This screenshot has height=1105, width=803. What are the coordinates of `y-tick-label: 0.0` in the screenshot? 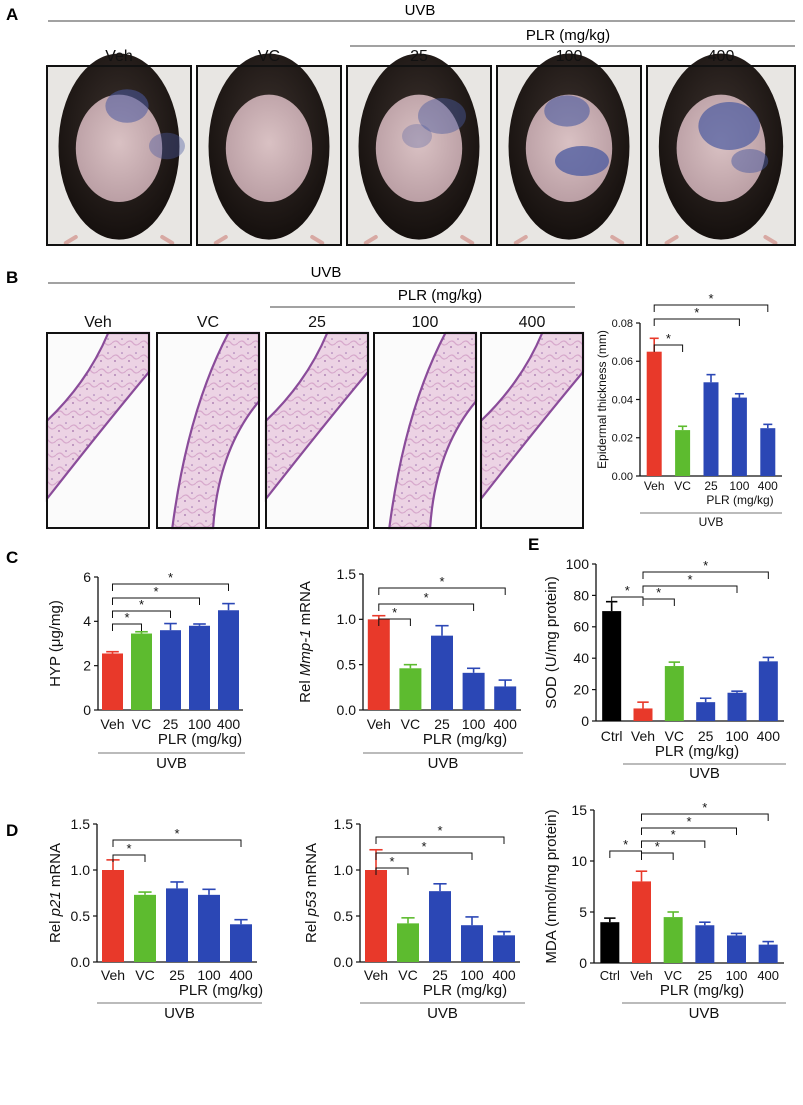 It's located at (81, 962).